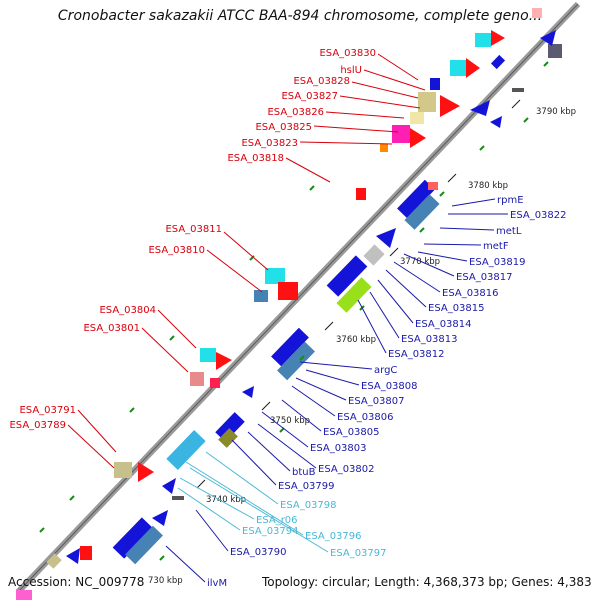 Image resolution: width=600 pixels, height=600 pixels. What do you see at coordinates (358, 553) in the screenshot?
I see `gene-label: ESA_03797` at bounding box center [358, 553].